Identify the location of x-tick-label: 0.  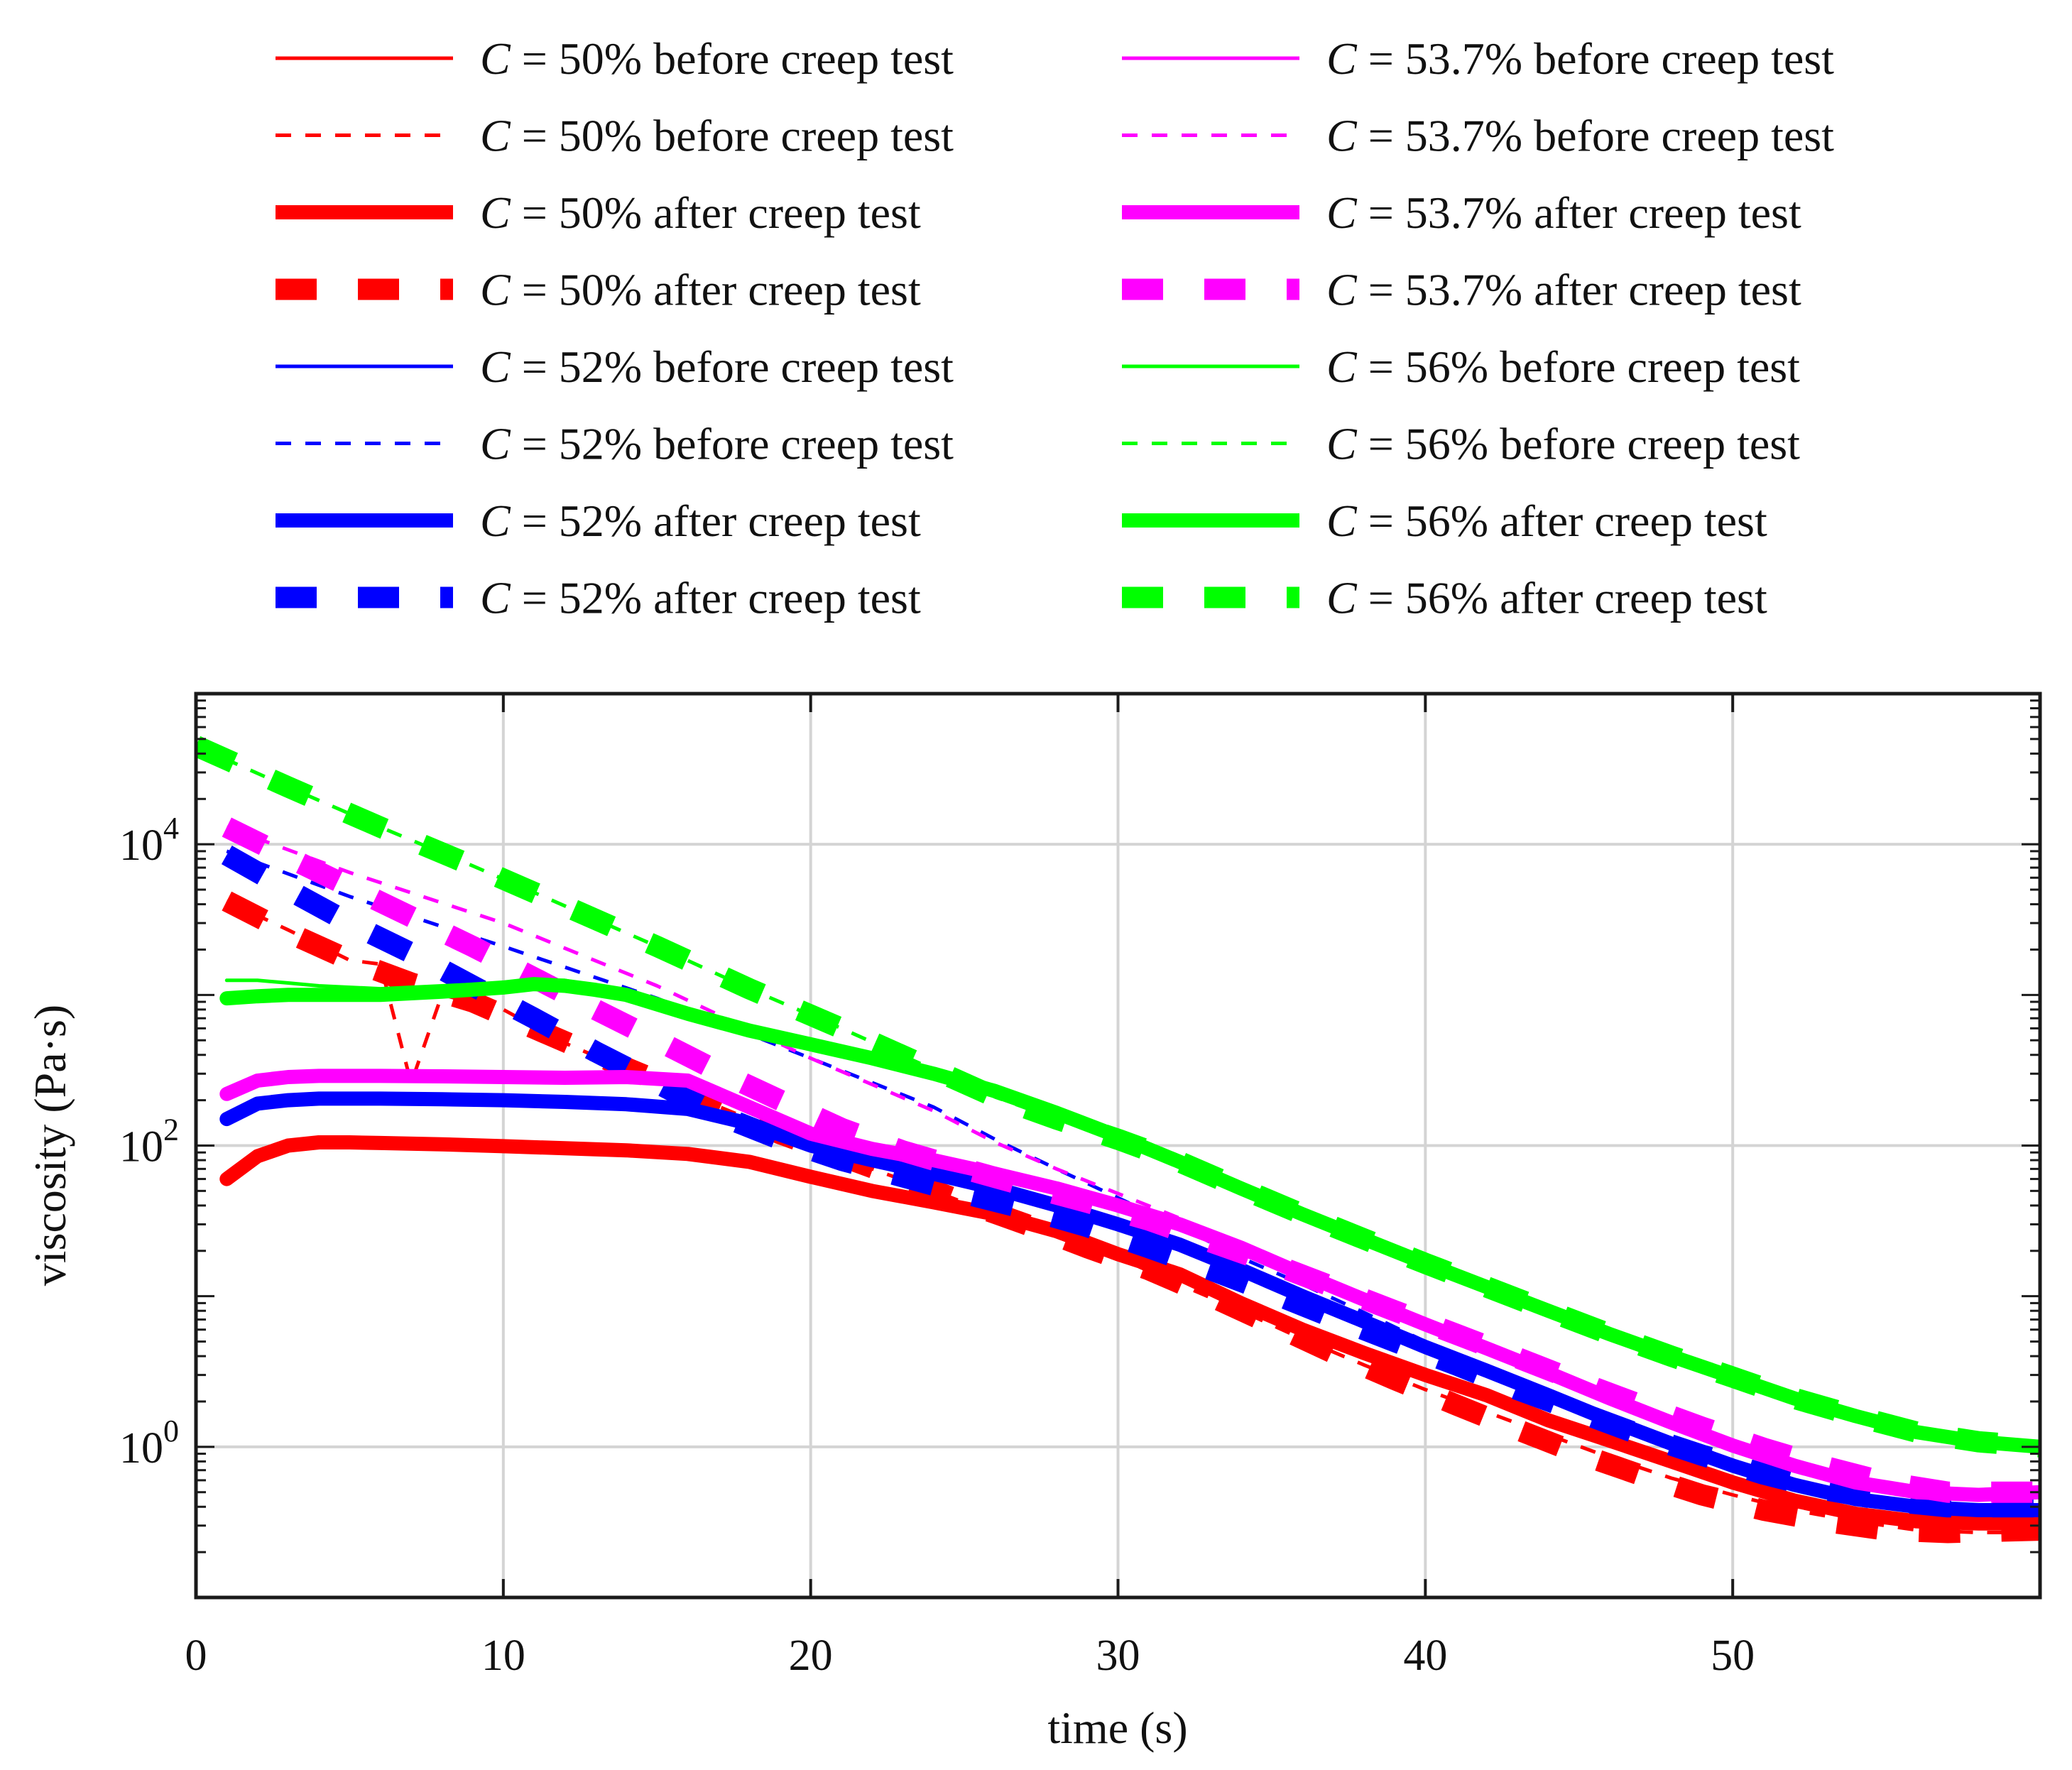
(196, 1656).